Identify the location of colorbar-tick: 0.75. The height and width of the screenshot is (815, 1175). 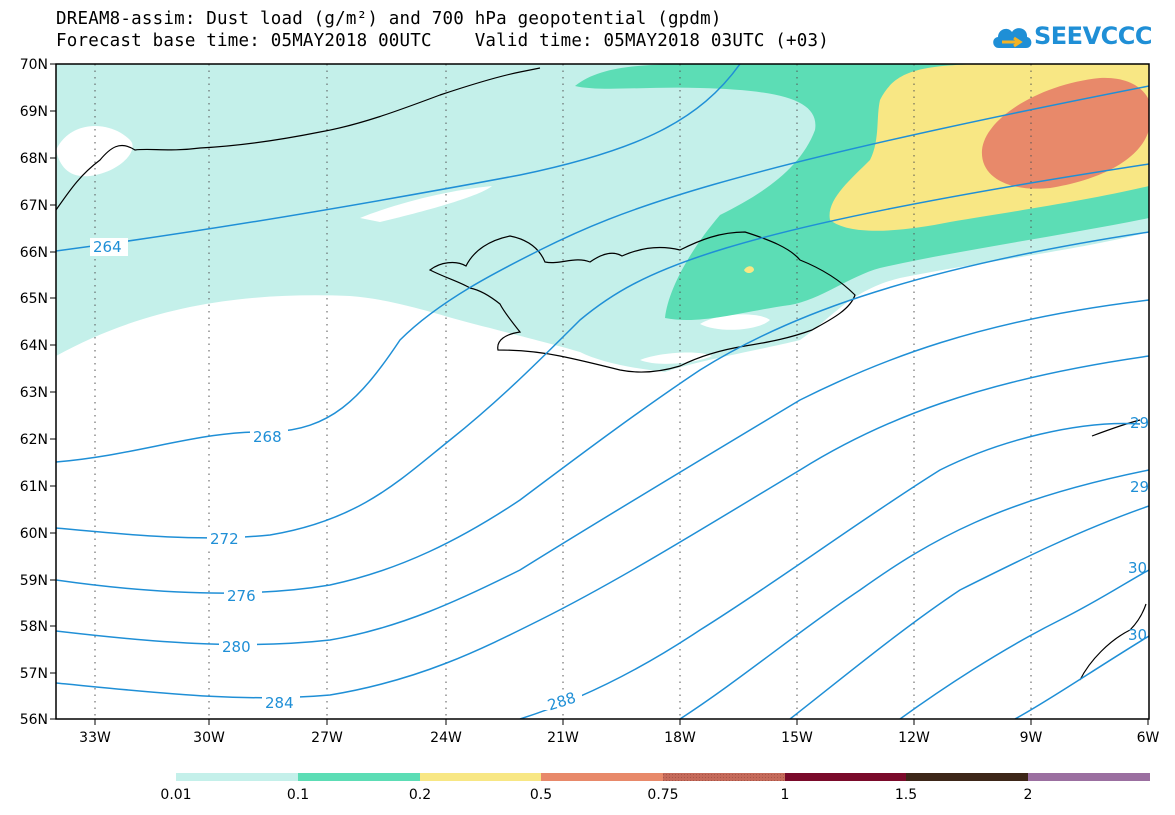
(662, 795).